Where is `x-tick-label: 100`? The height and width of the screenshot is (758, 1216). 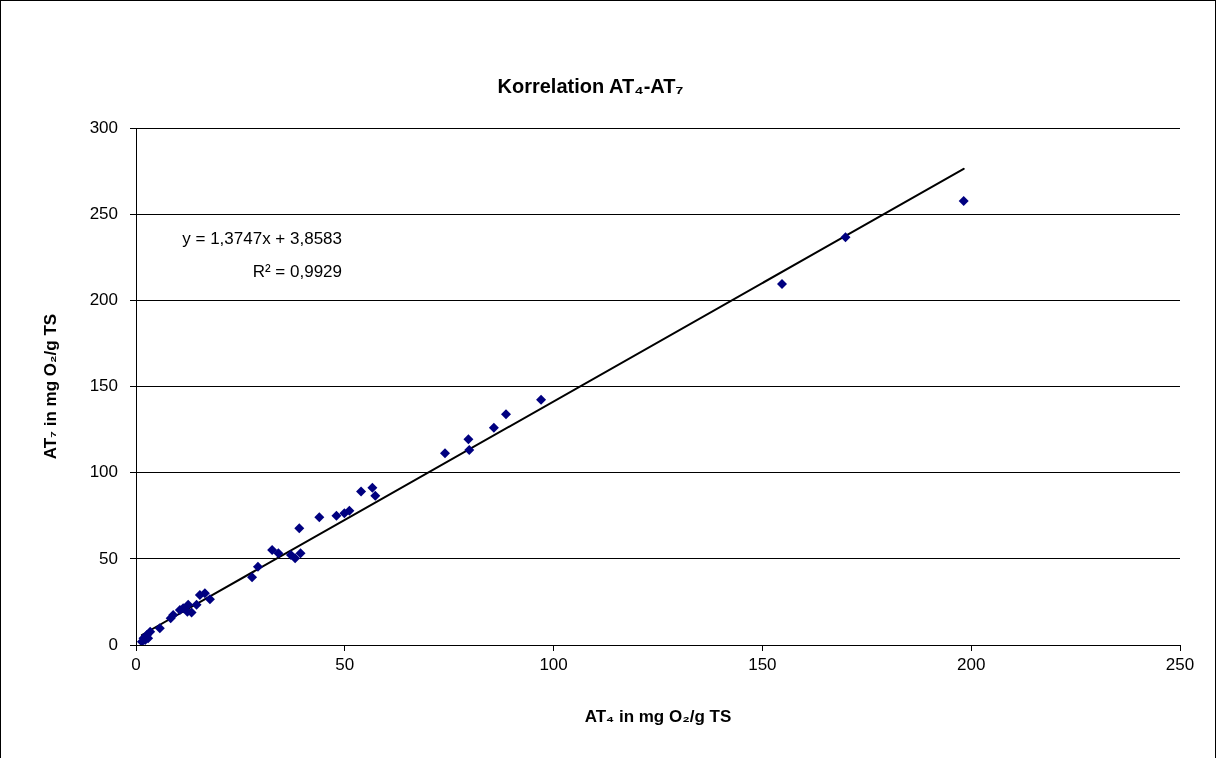 x-tick-label: 100 is located at coordinates (553, 664).